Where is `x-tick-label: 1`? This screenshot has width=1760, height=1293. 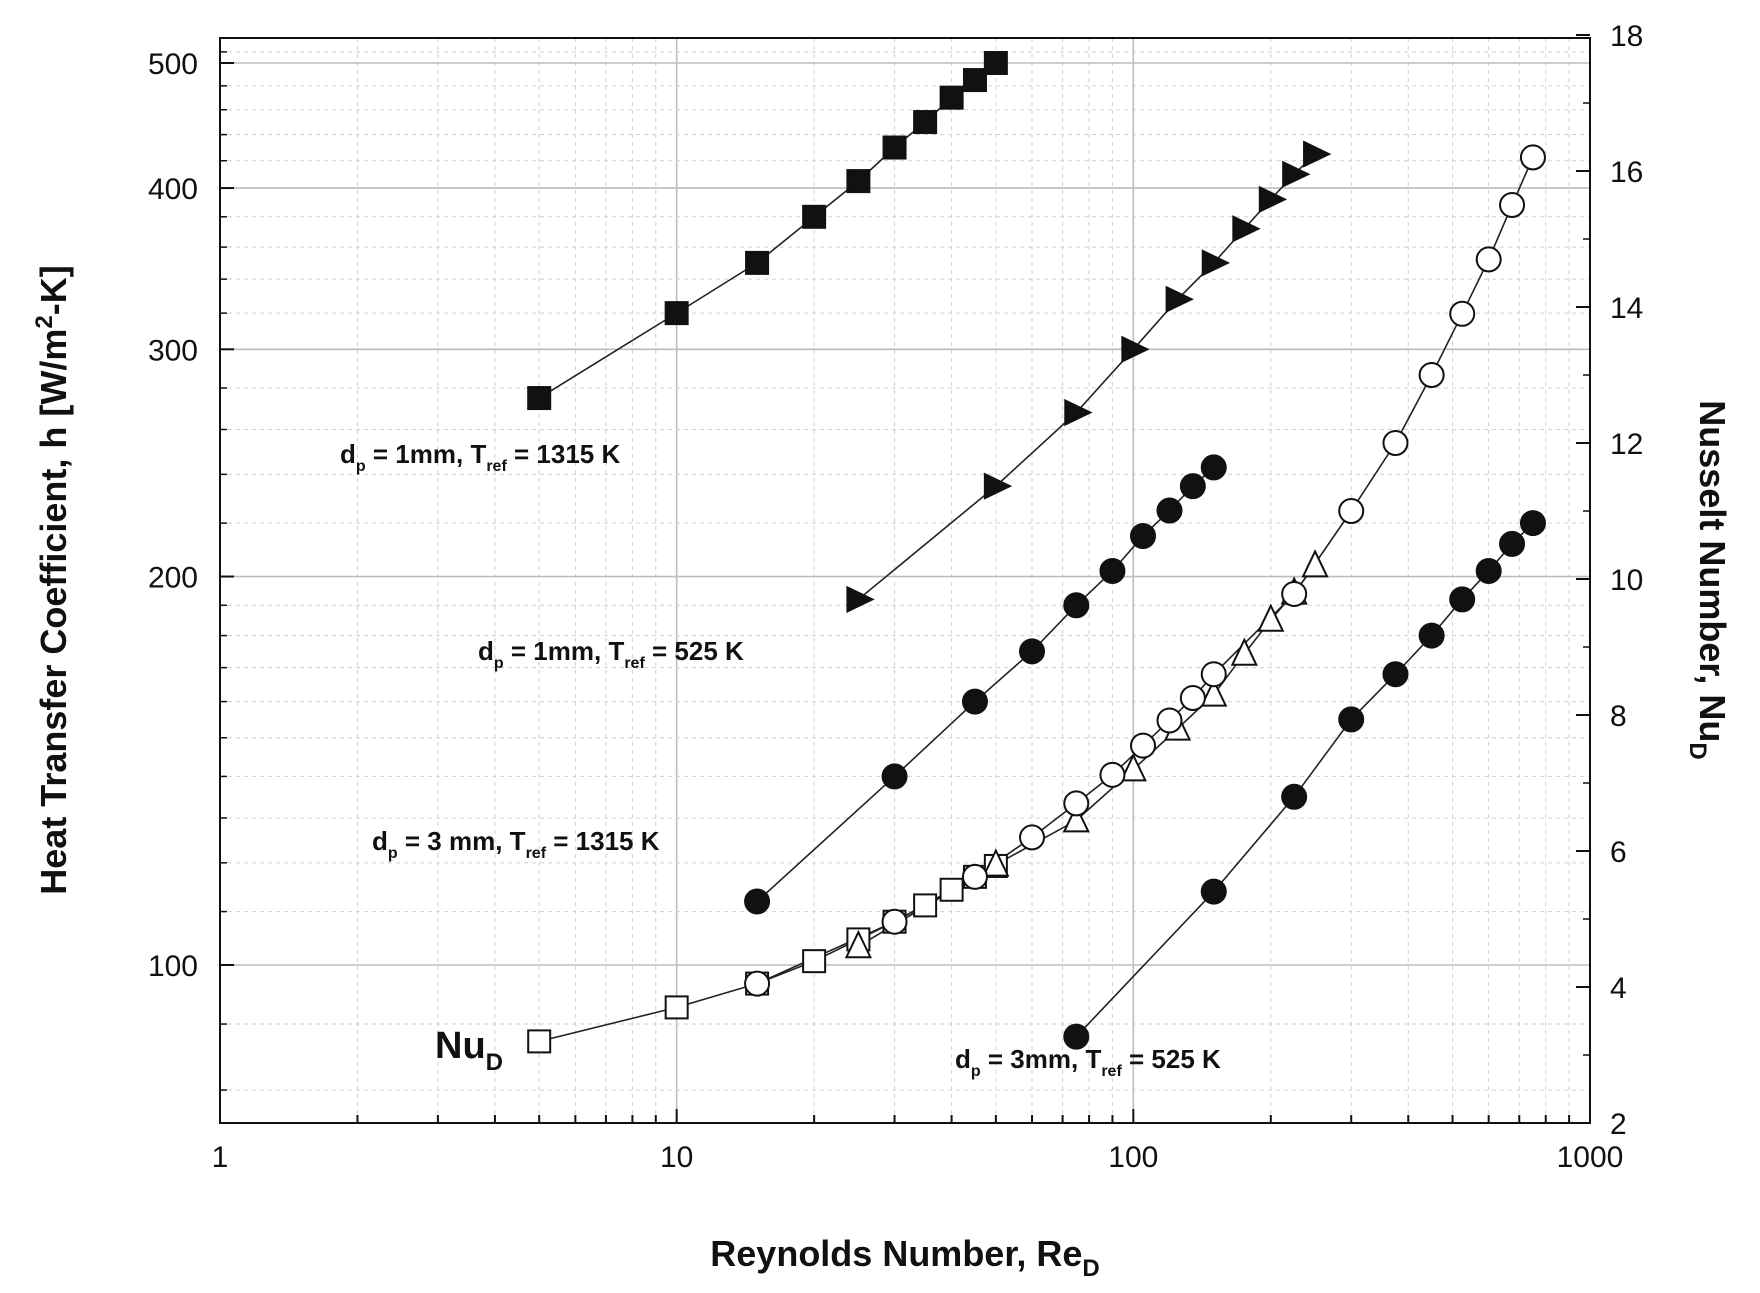
x-tick-label: 1 is located at coordinates (220, 1157).